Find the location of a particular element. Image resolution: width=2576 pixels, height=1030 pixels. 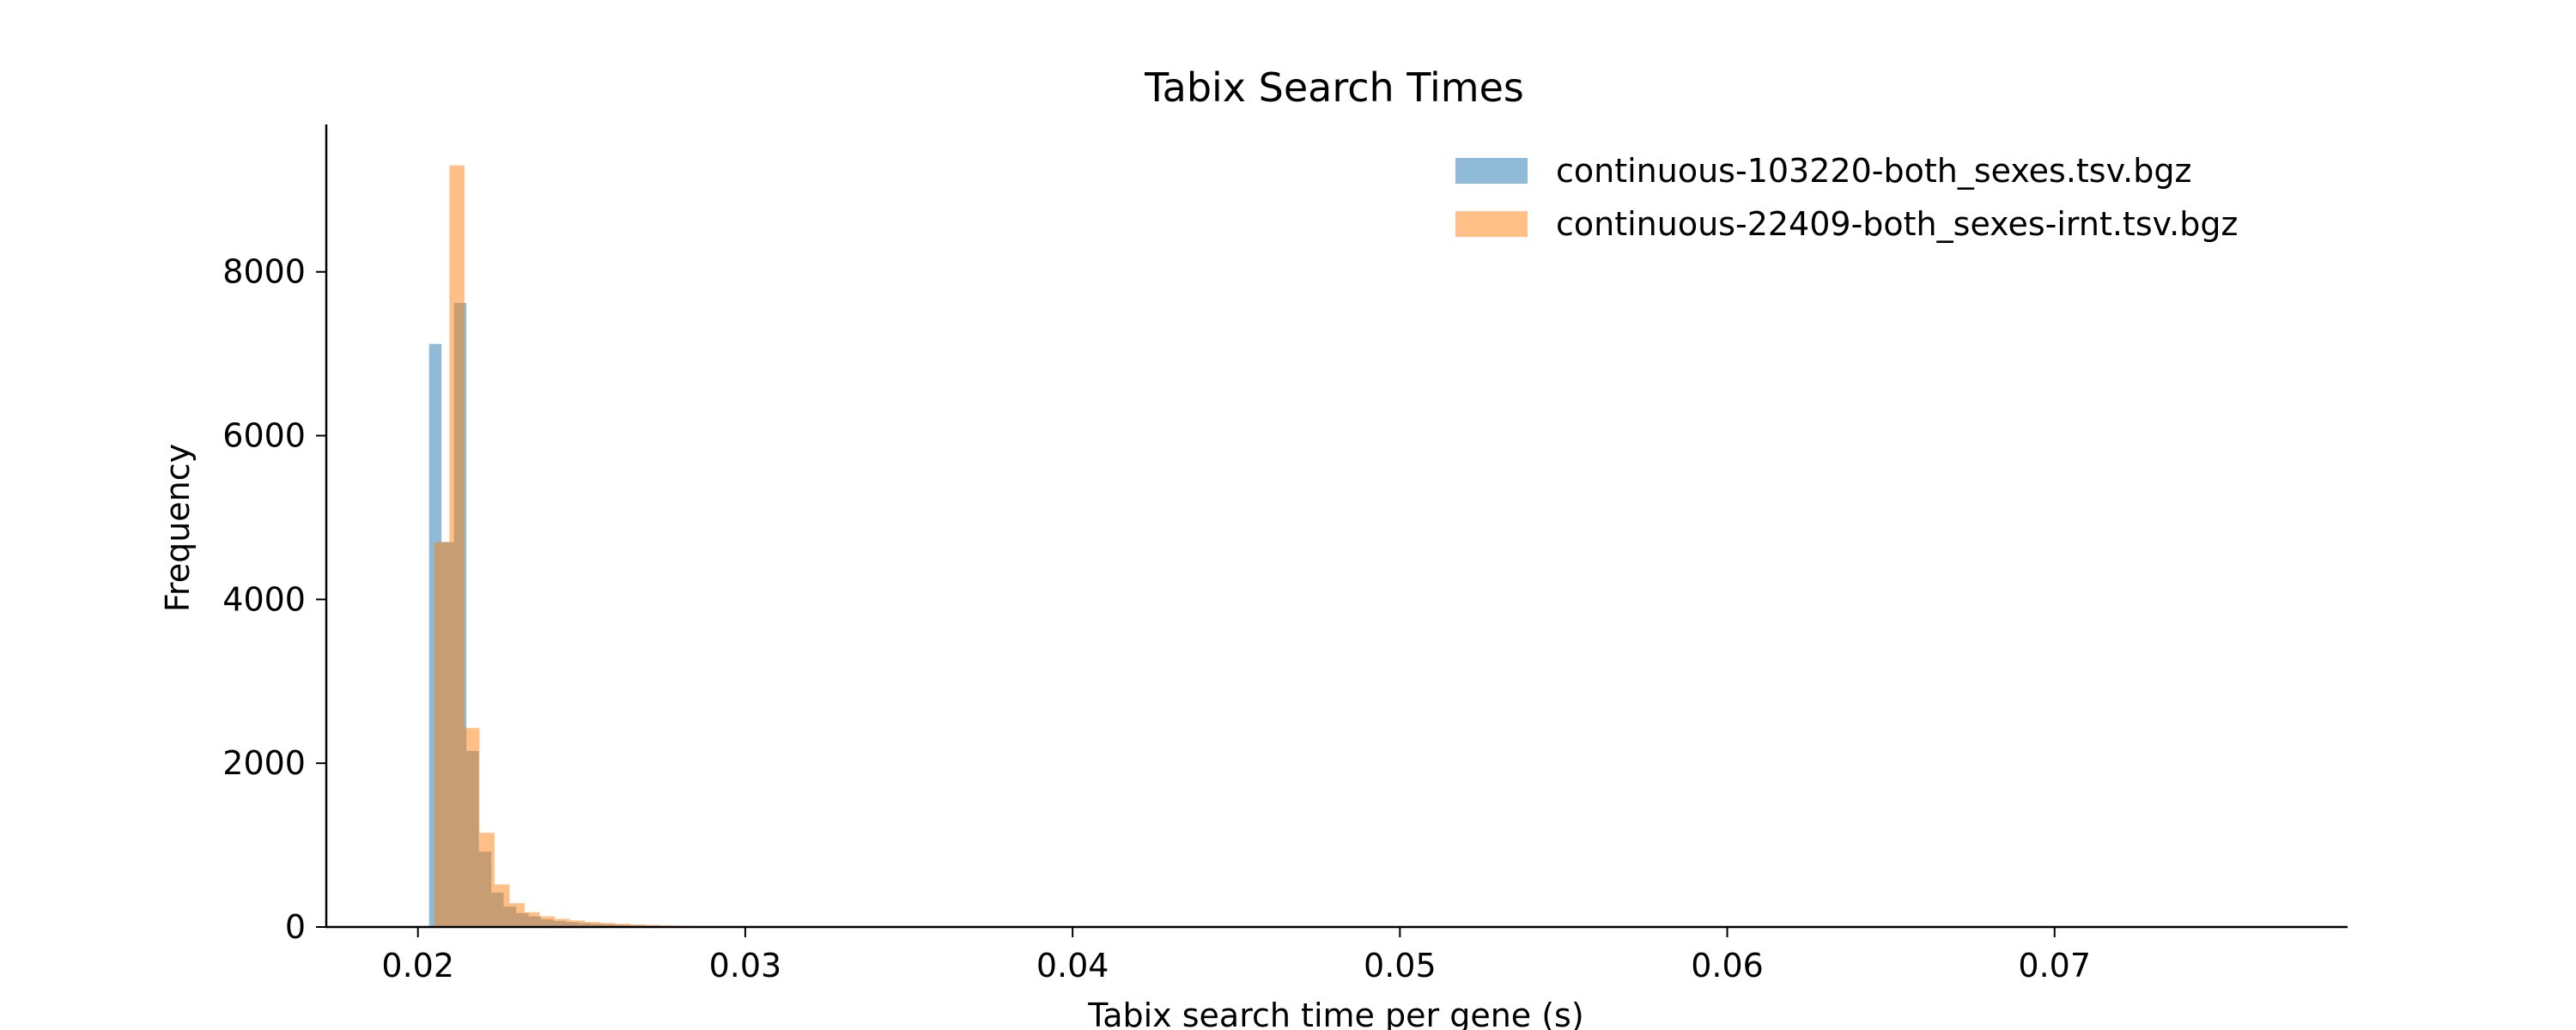

y-tick-label: 4000 is located at coordinates (264, 599).